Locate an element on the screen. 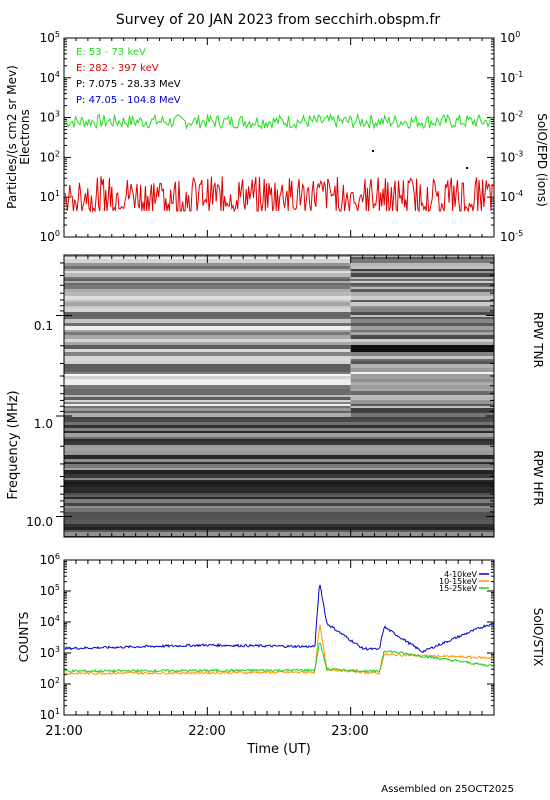 Image resolution: width=550 pixels, height=800 pixels. stix-ylabel: COUNTS is located at coordinates (24, 637).